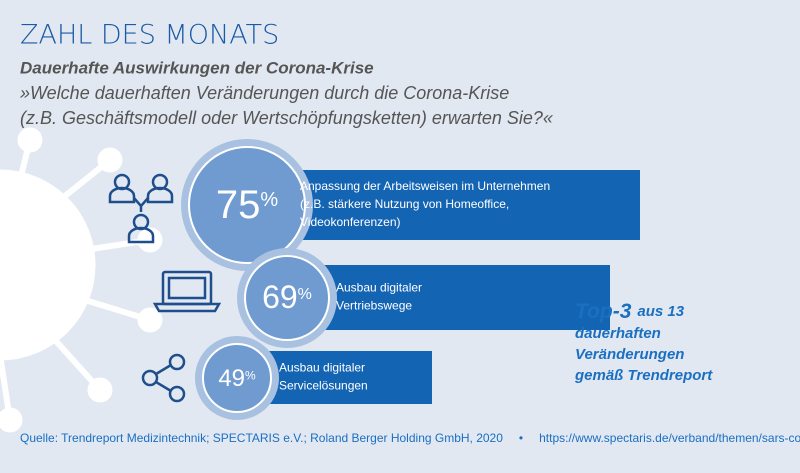 The height and width of the screenshot is (473, 800). What do you see at coordinates (660, 311) in the screenshot?
I see `highlight-suffix: aus 13` at bounding box center [660, 311].